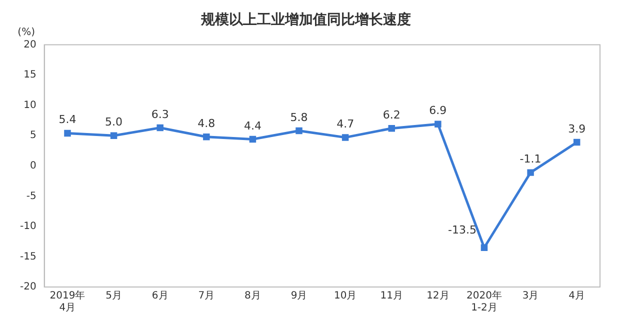  I want to click on y-tick-label: 10, so click(30, 105).